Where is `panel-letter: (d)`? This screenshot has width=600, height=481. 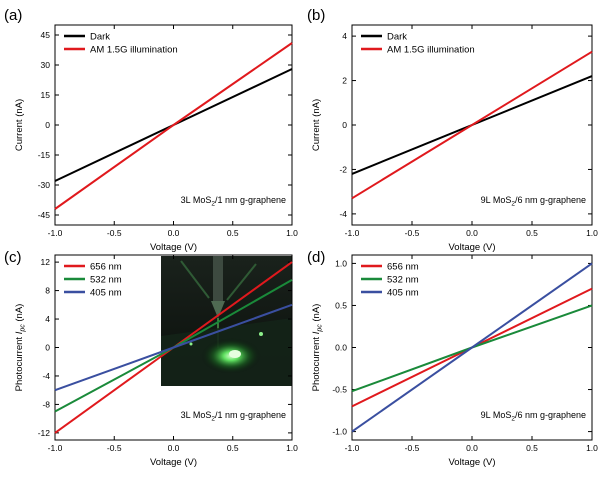
panel-letter: (d) is located at coordinates (316, 257).